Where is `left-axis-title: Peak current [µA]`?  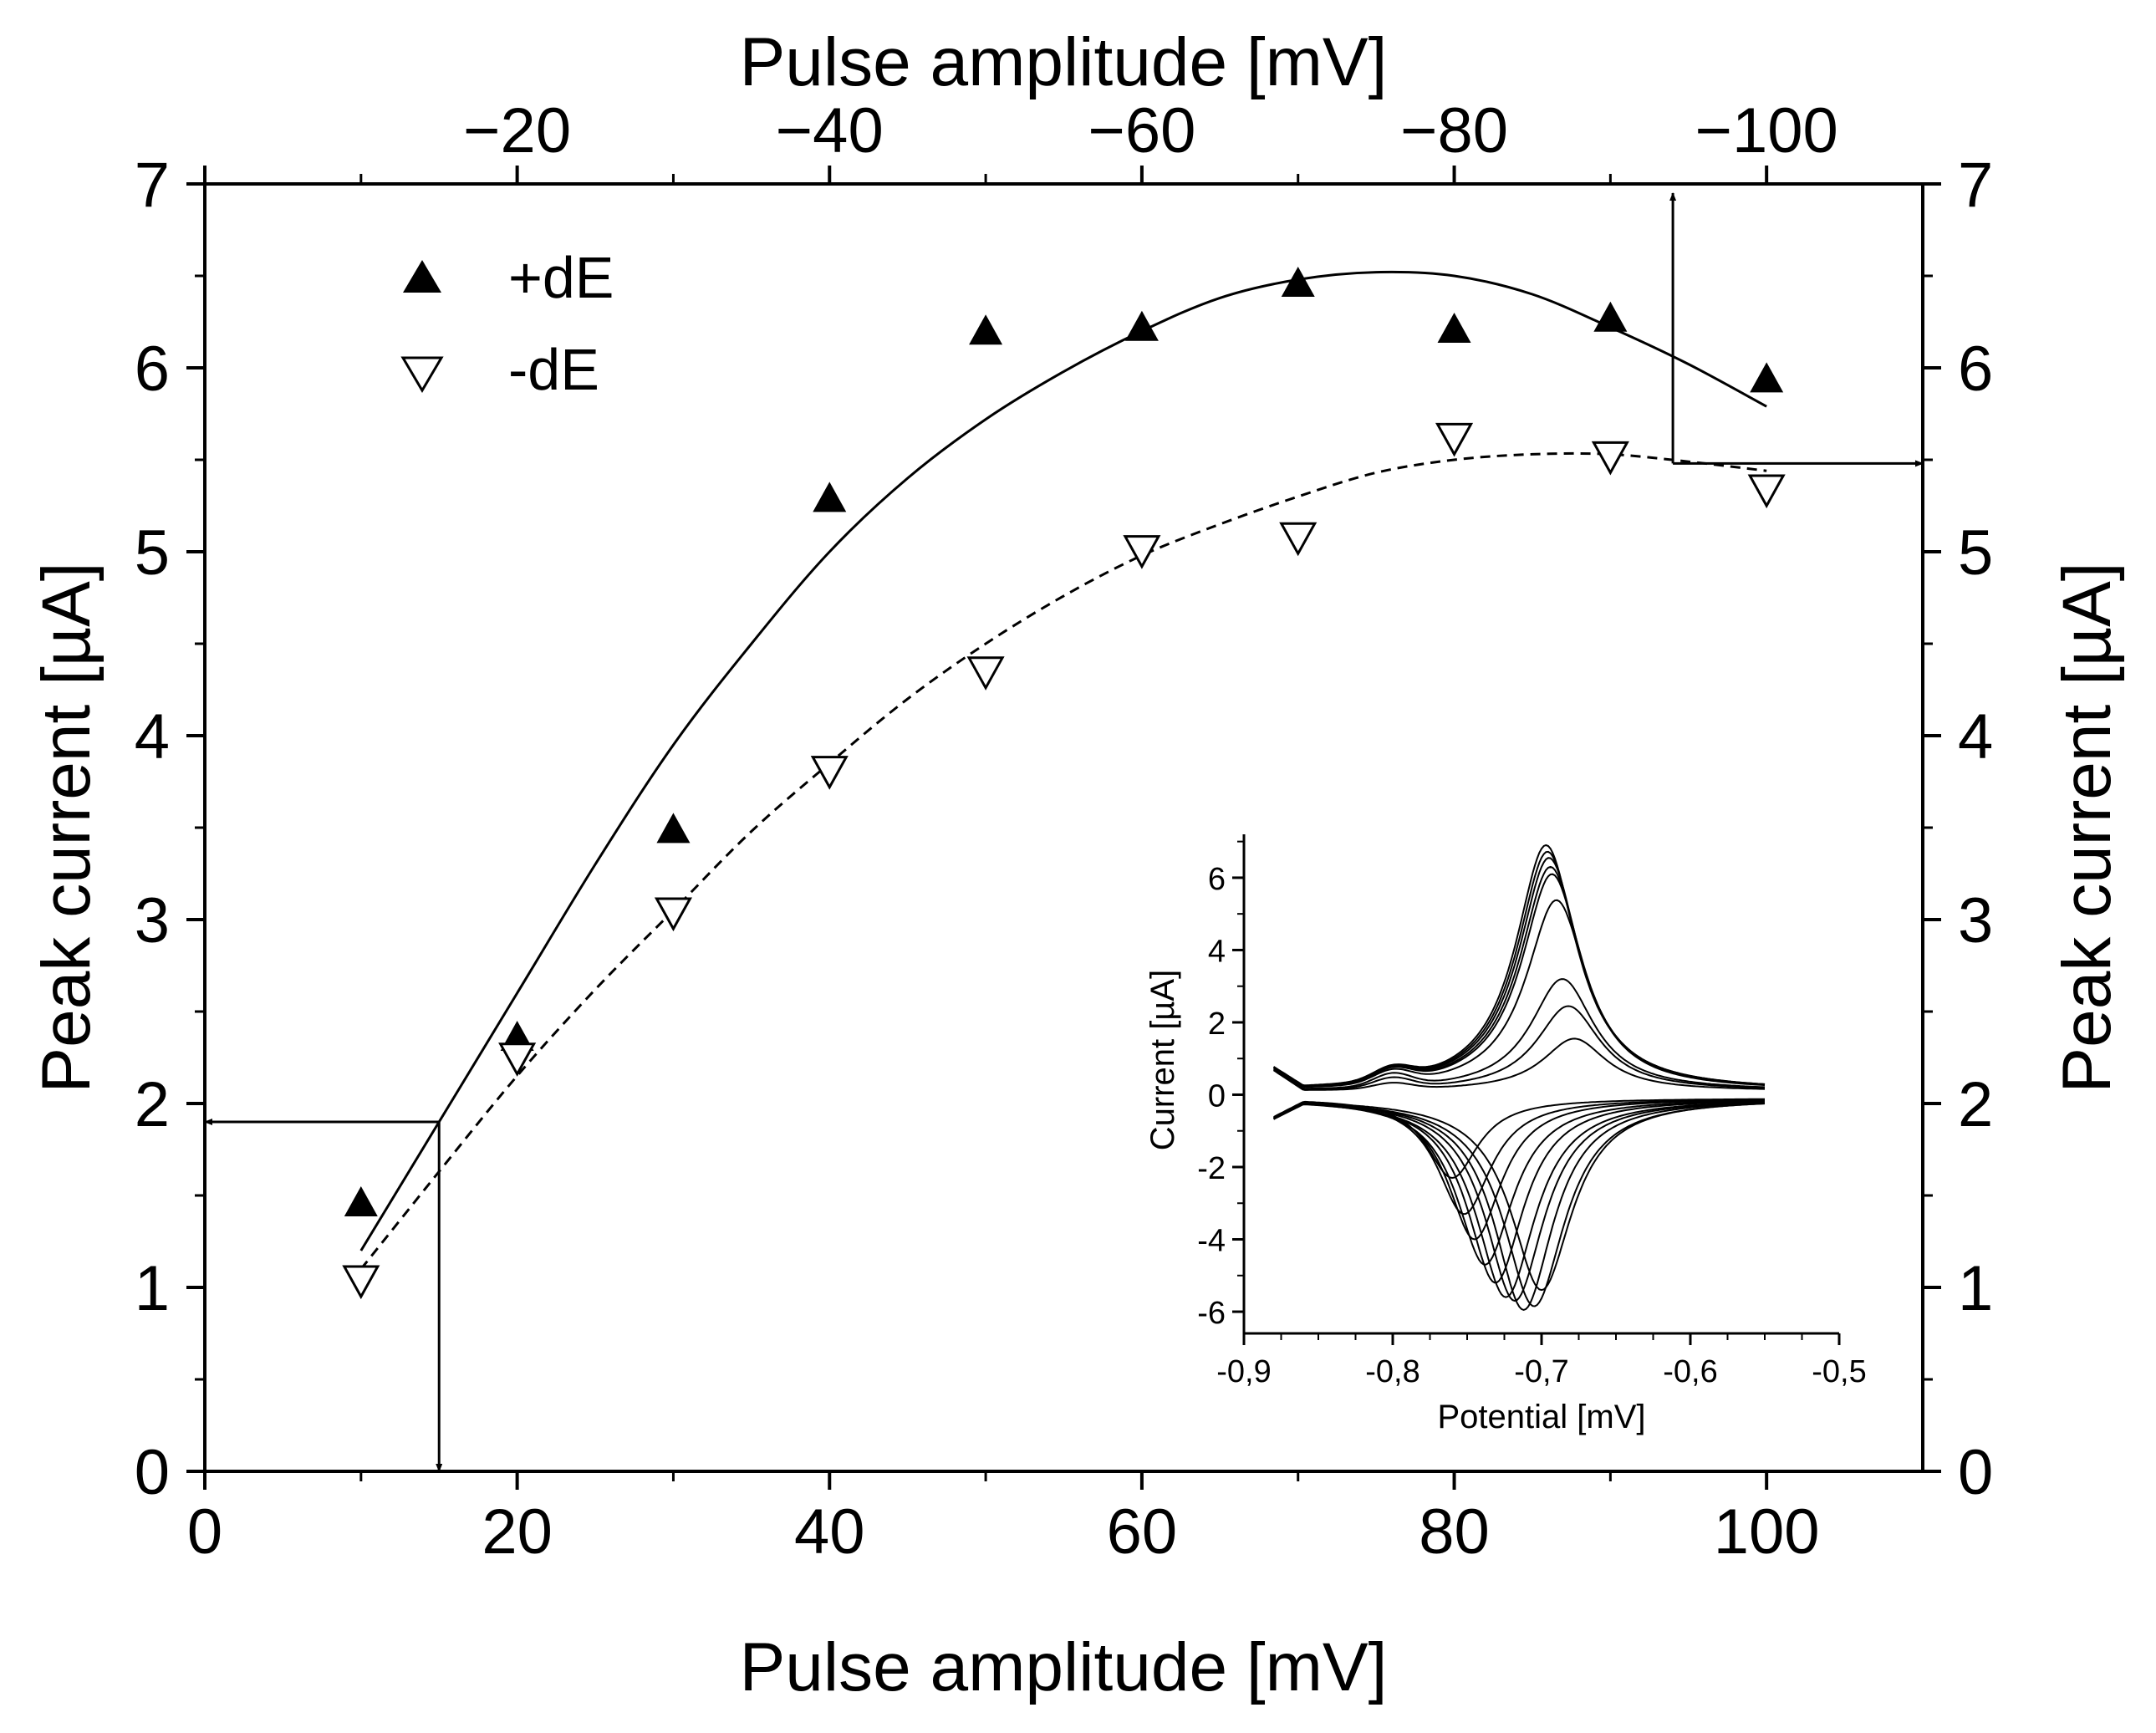 left-axis-title: Peak current [µA] is located at coordinates (66, 828).